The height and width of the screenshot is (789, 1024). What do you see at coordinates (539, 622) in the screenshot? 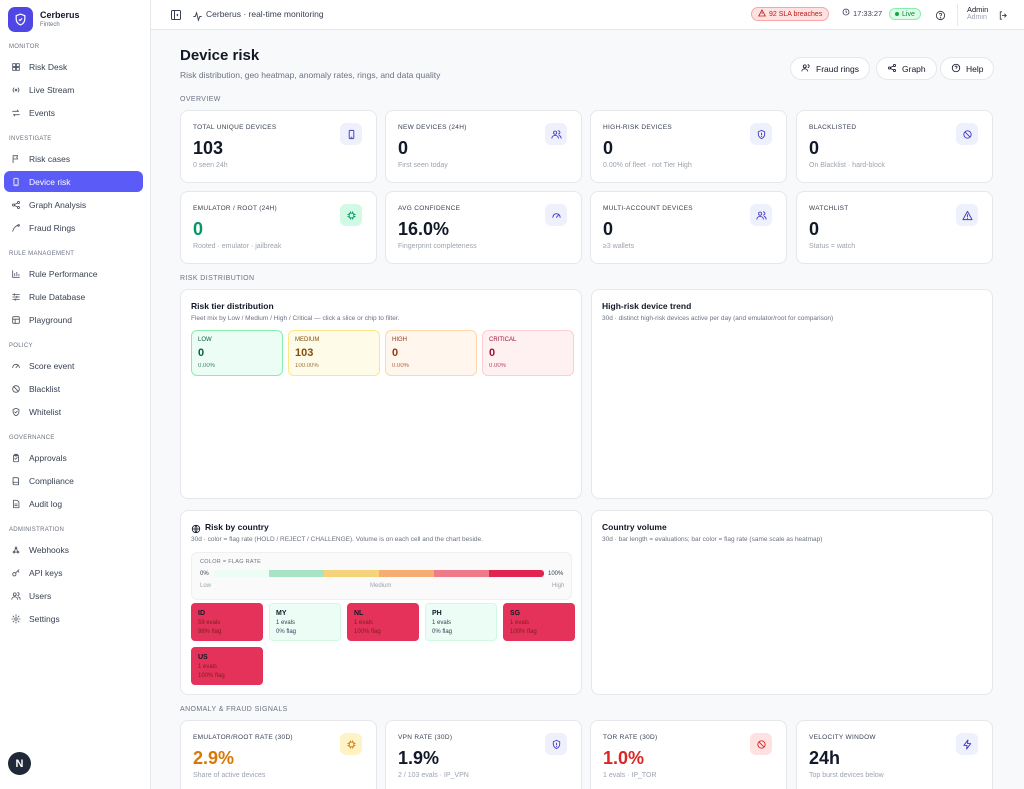
I see `country-cell-sg: SG 1 evals 100% flag` at bounding box center [539, 622].